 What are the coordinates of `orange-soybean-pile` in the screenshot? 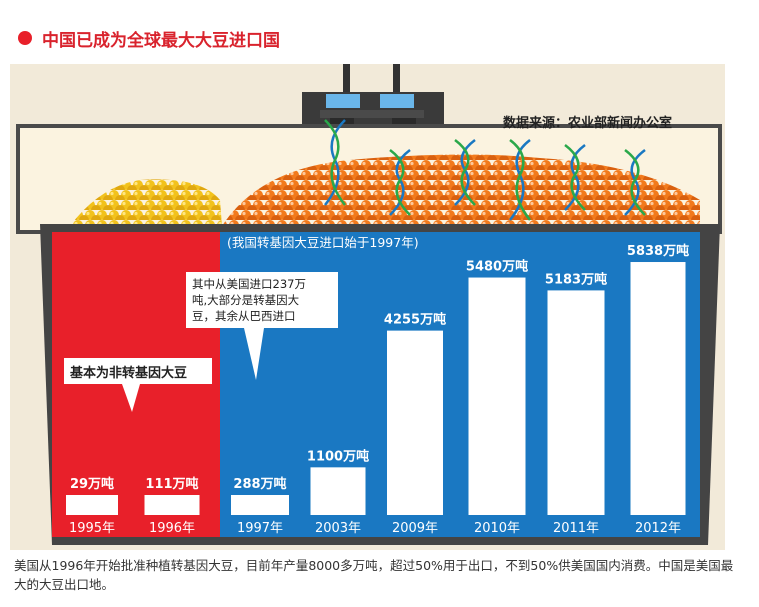 It's located at (461, 190).